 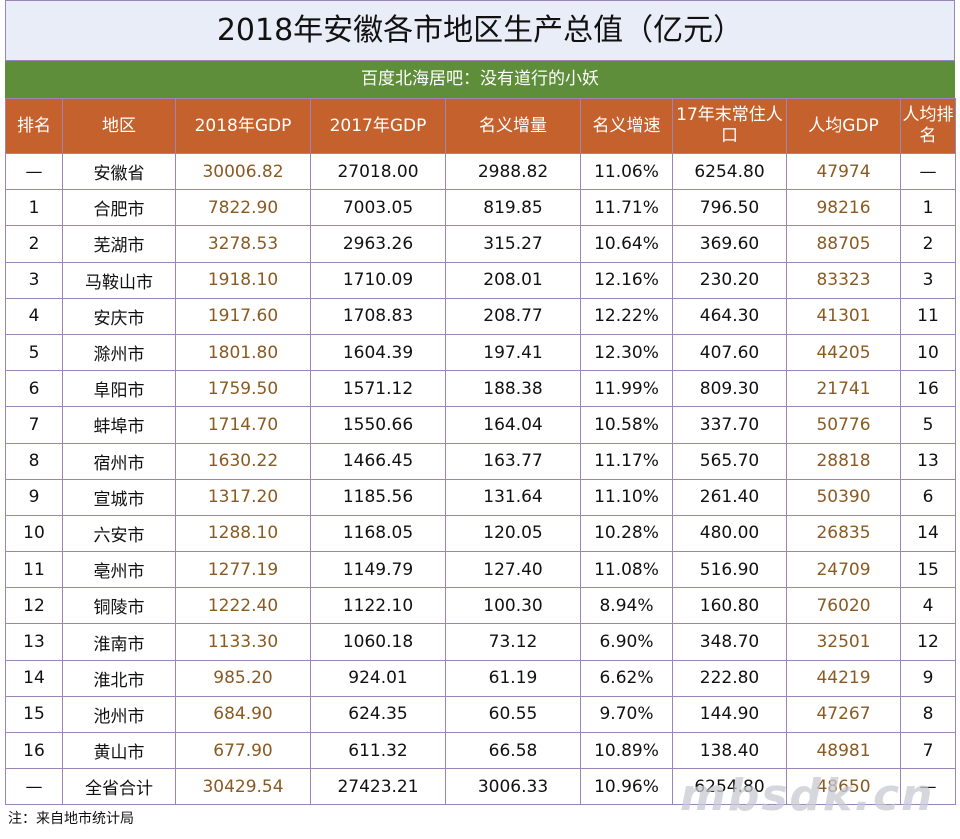 I want to click on cell: 27423.21, so click(x=378, y=787).